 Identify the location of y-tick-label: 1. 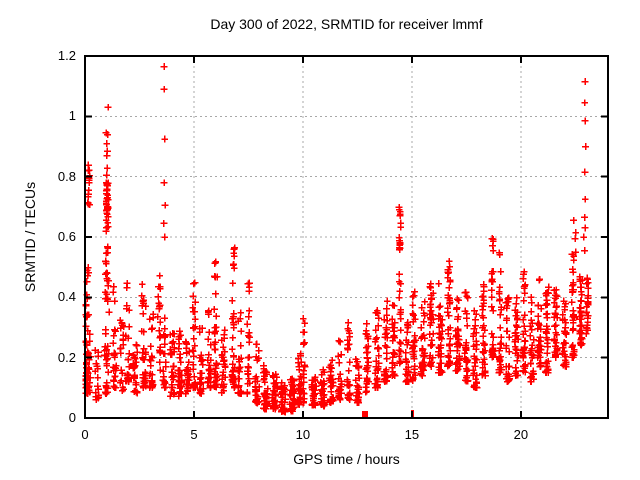
(72, 116).